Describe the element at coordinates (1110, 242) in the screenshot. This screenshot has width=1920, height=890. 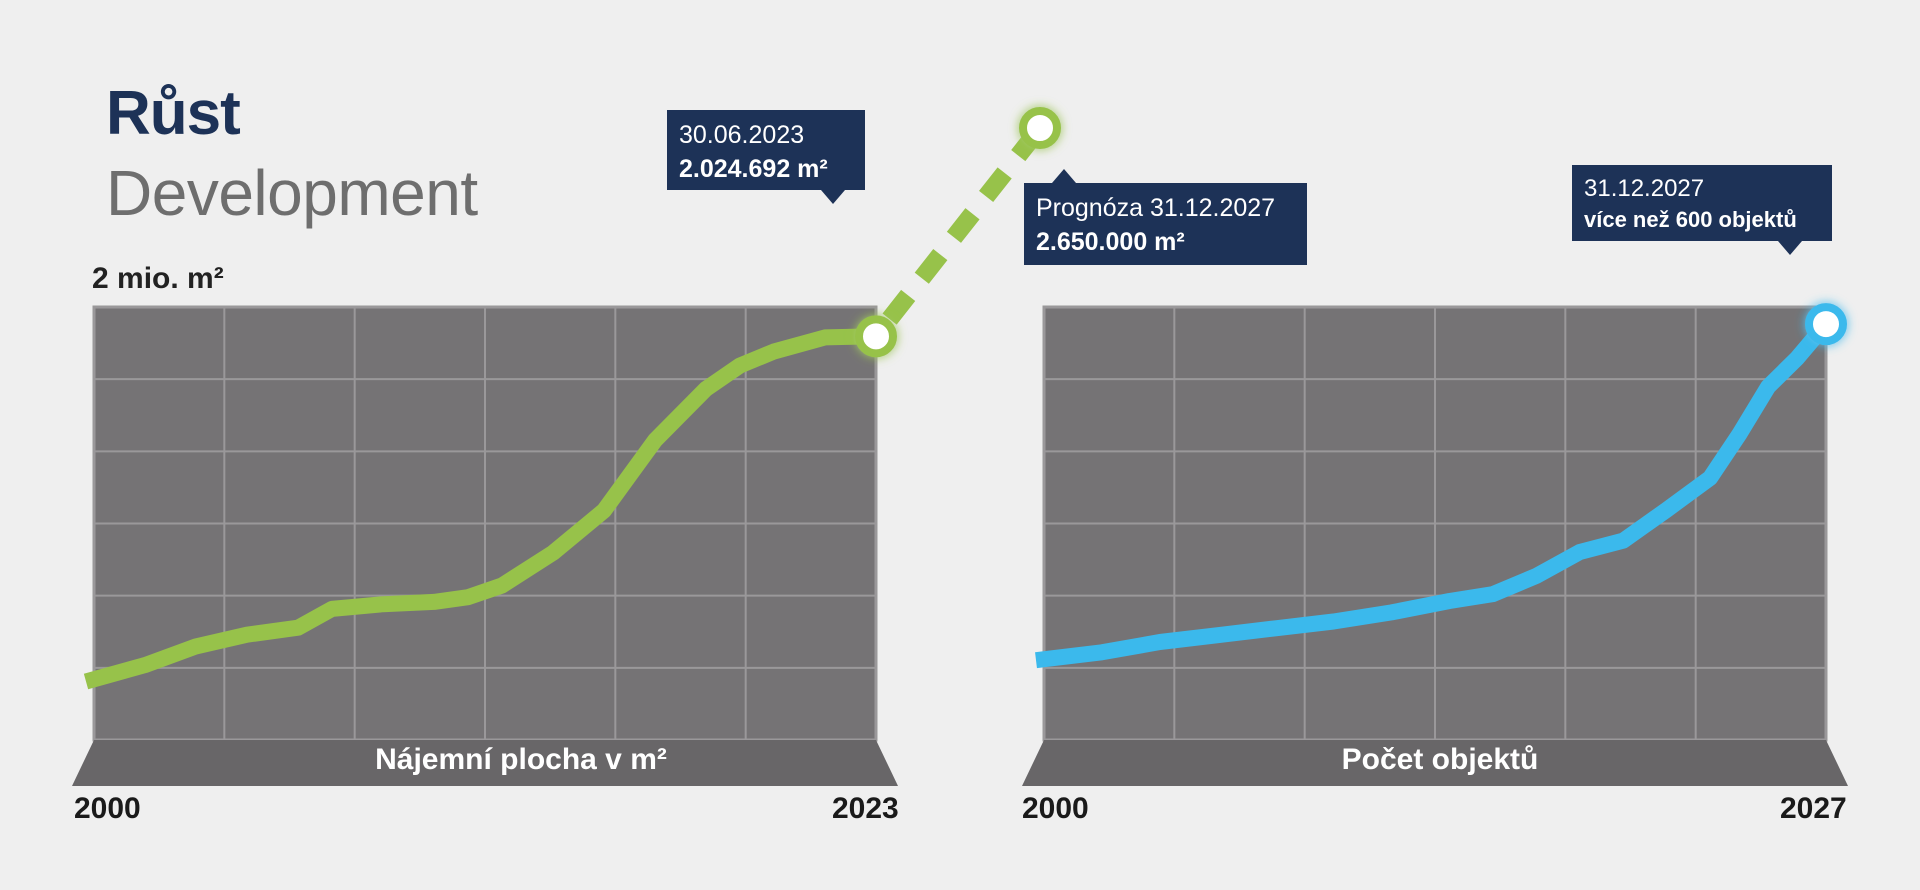
I see `callout-area-forecast-value: 2.650.000 m²` at that location.